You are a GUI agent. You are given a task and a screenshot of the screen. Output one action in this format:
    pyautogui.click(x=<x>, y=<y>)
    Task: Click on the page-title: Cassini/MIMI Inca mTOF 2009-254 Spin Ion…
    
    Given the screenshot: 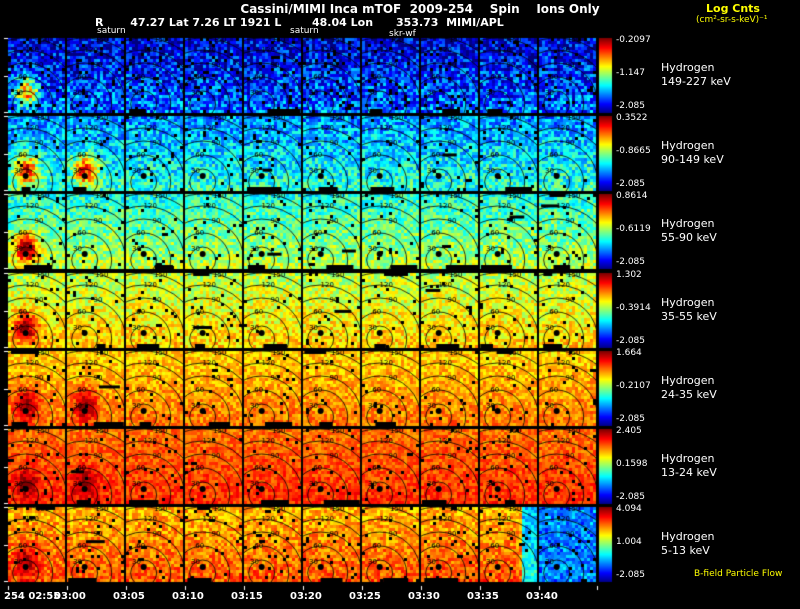 What is the action you would take?
    pyautogui.click(x=420, y=9)
    